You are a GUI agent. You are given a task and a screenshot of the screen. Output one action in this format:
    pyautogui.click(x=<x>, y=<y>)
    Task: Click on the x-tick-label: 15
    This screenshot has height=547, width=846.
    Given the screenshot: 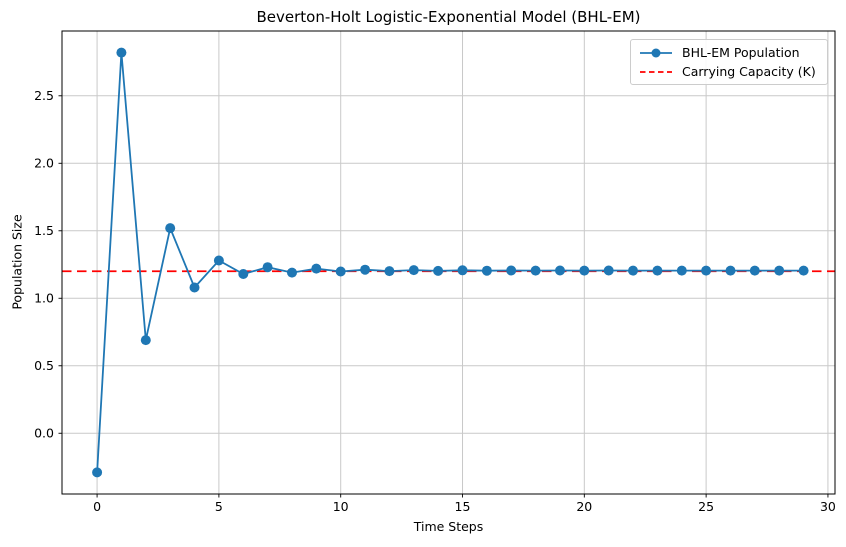 What is the action you would take?
    pyautogui.click(x=463, y=506)
    